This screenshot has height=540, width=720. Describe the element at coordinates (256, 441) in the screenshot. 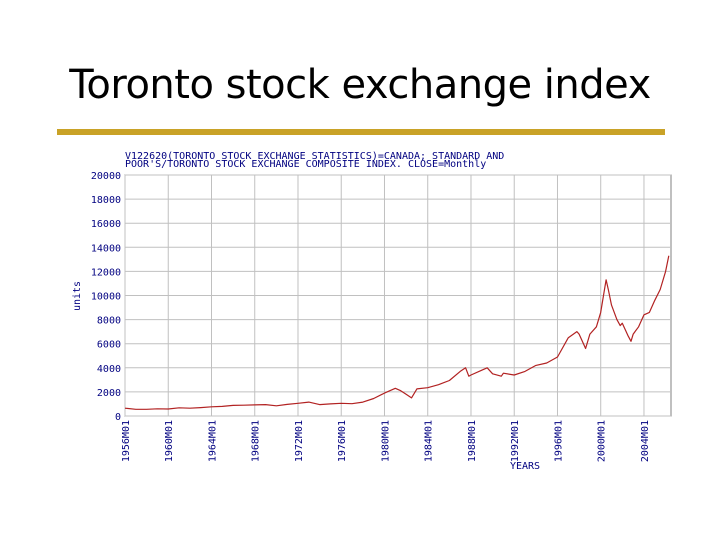

I see `x-tick-label: 1968M01` at that location.